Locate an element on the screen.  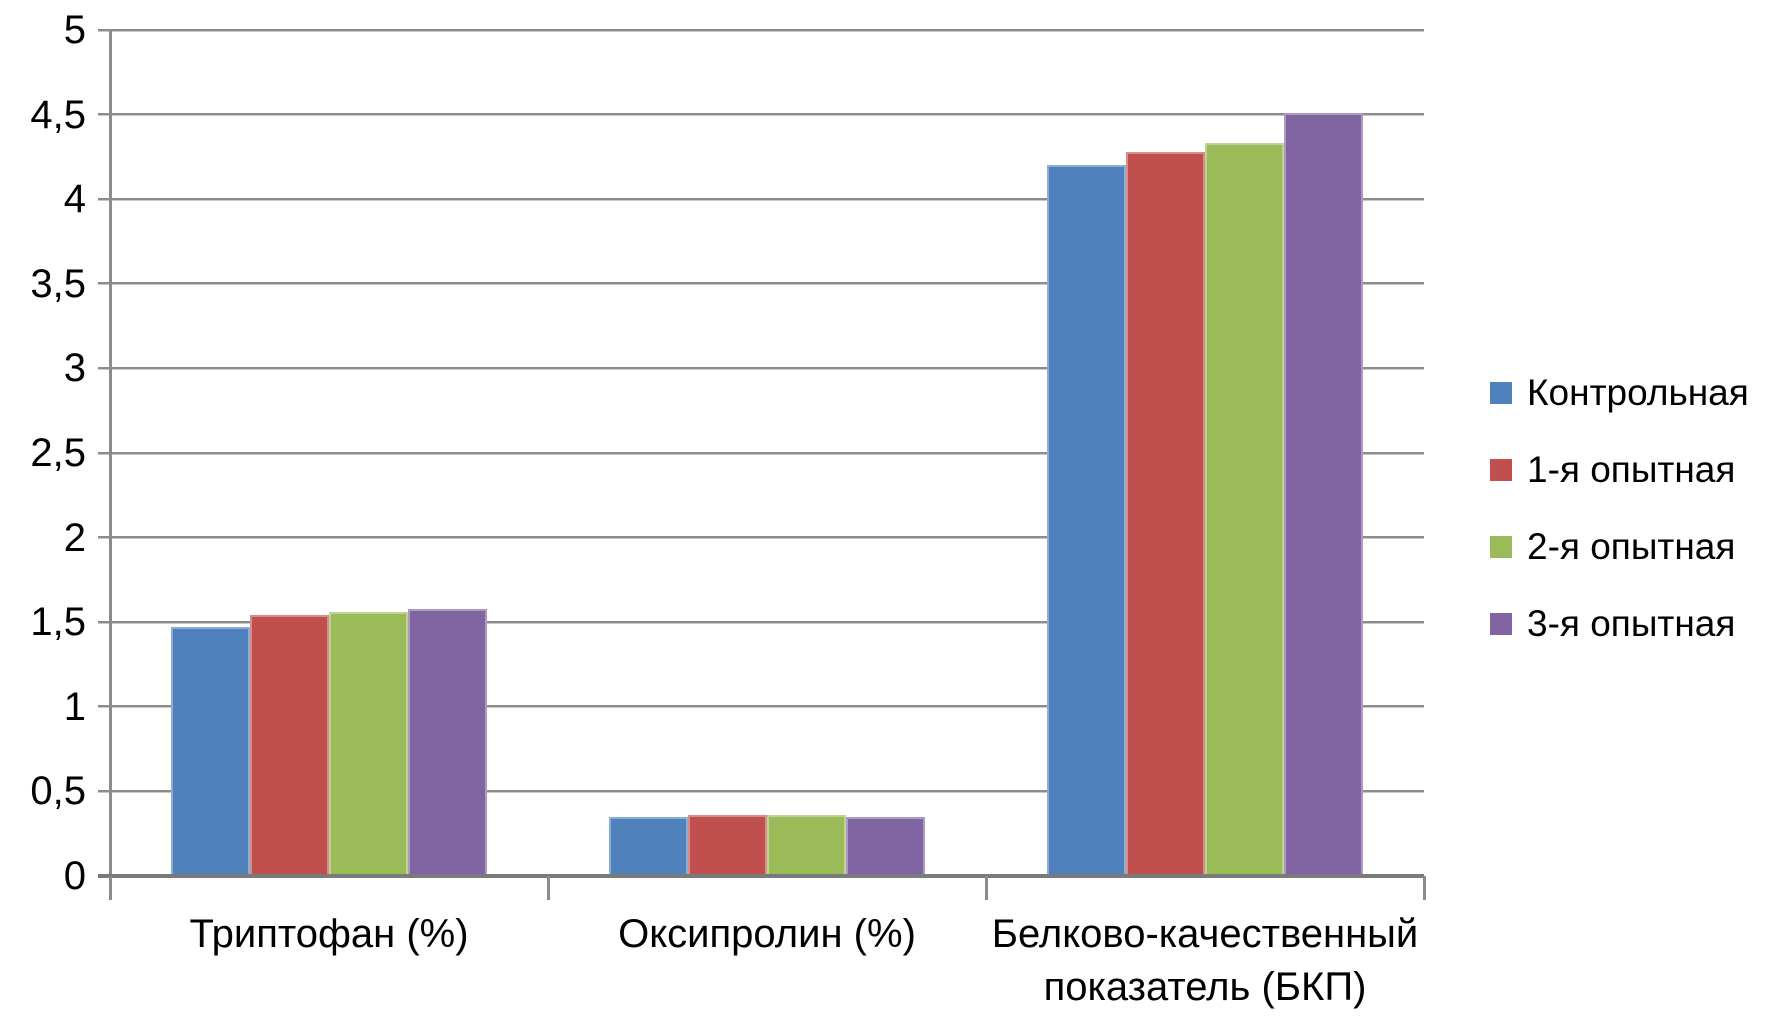
legend-item-2-opytnaya: 2-я опытная is located at coordinates (1619, 546).